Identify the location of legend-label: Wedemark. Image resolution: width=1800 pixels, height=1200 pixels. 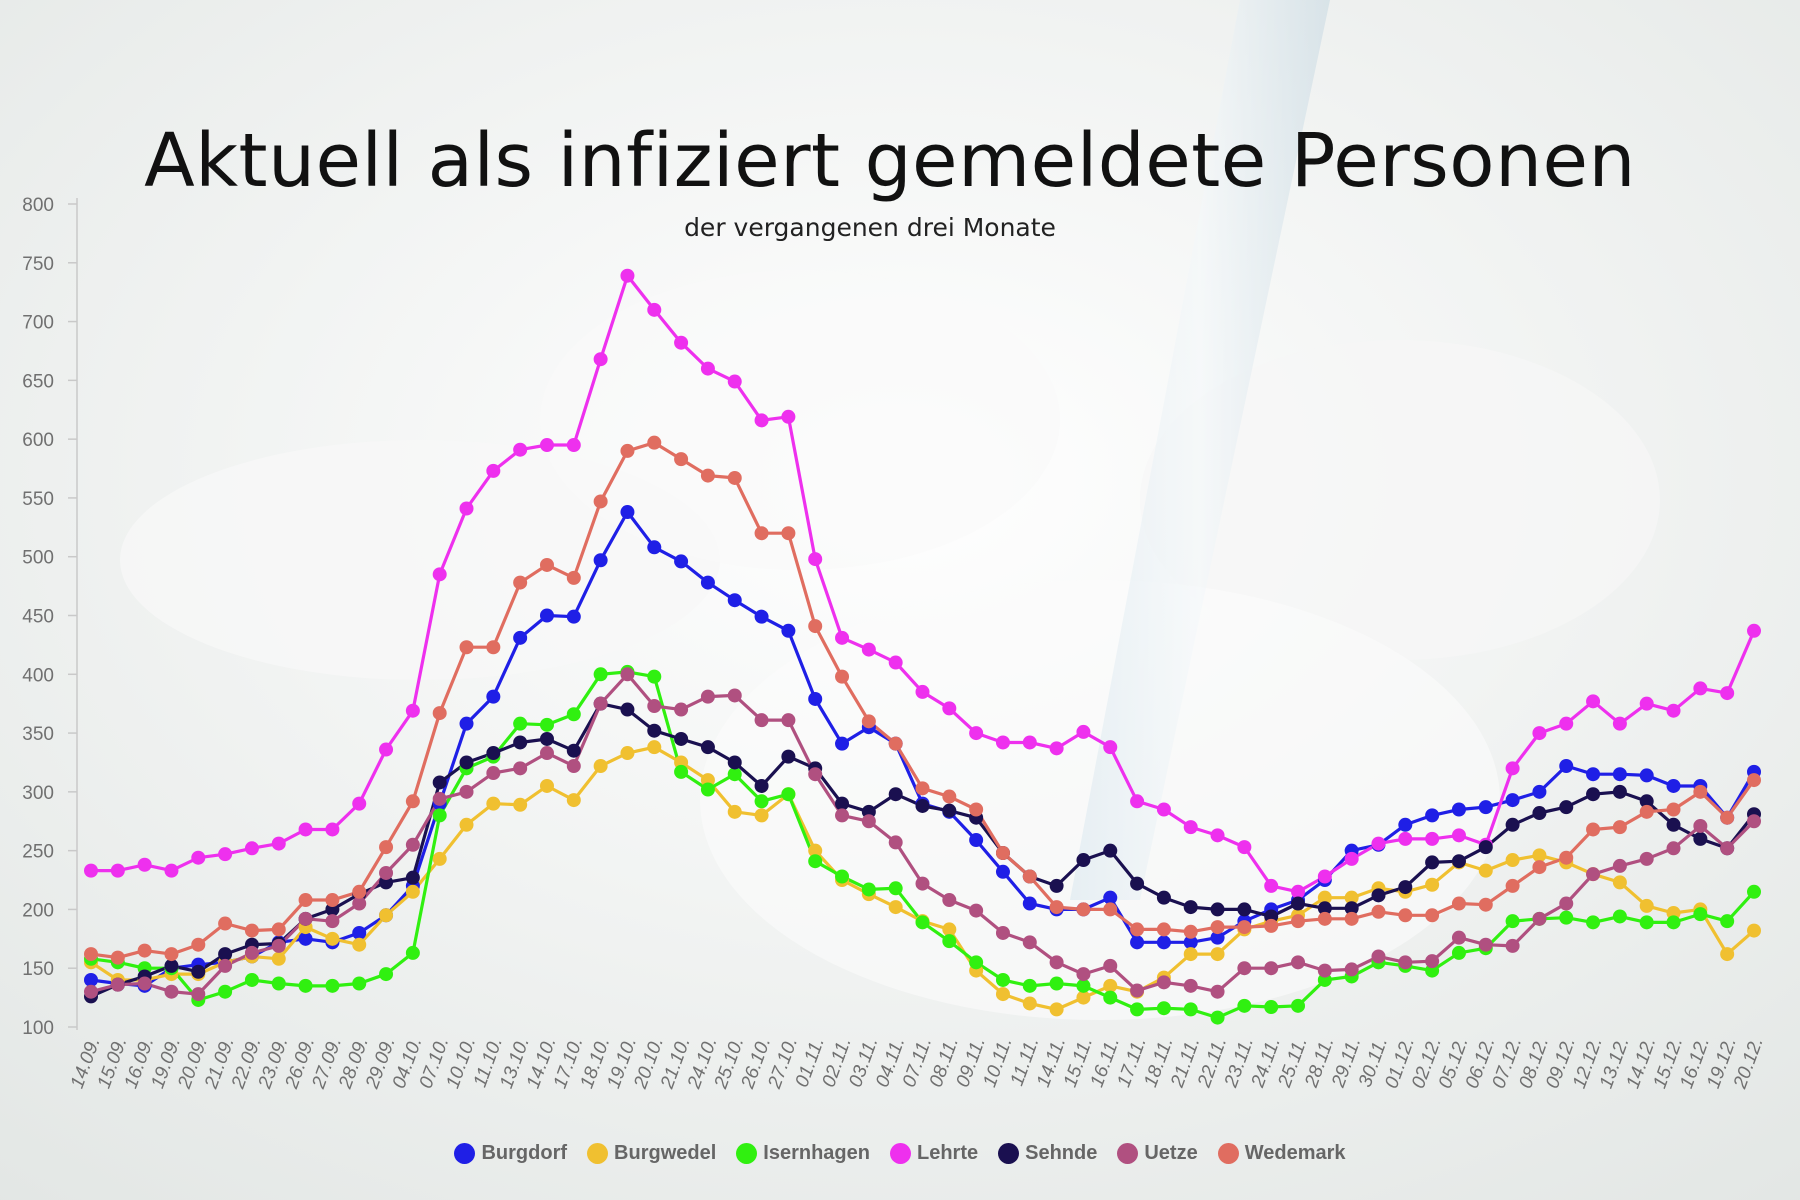
(1295, 1153).